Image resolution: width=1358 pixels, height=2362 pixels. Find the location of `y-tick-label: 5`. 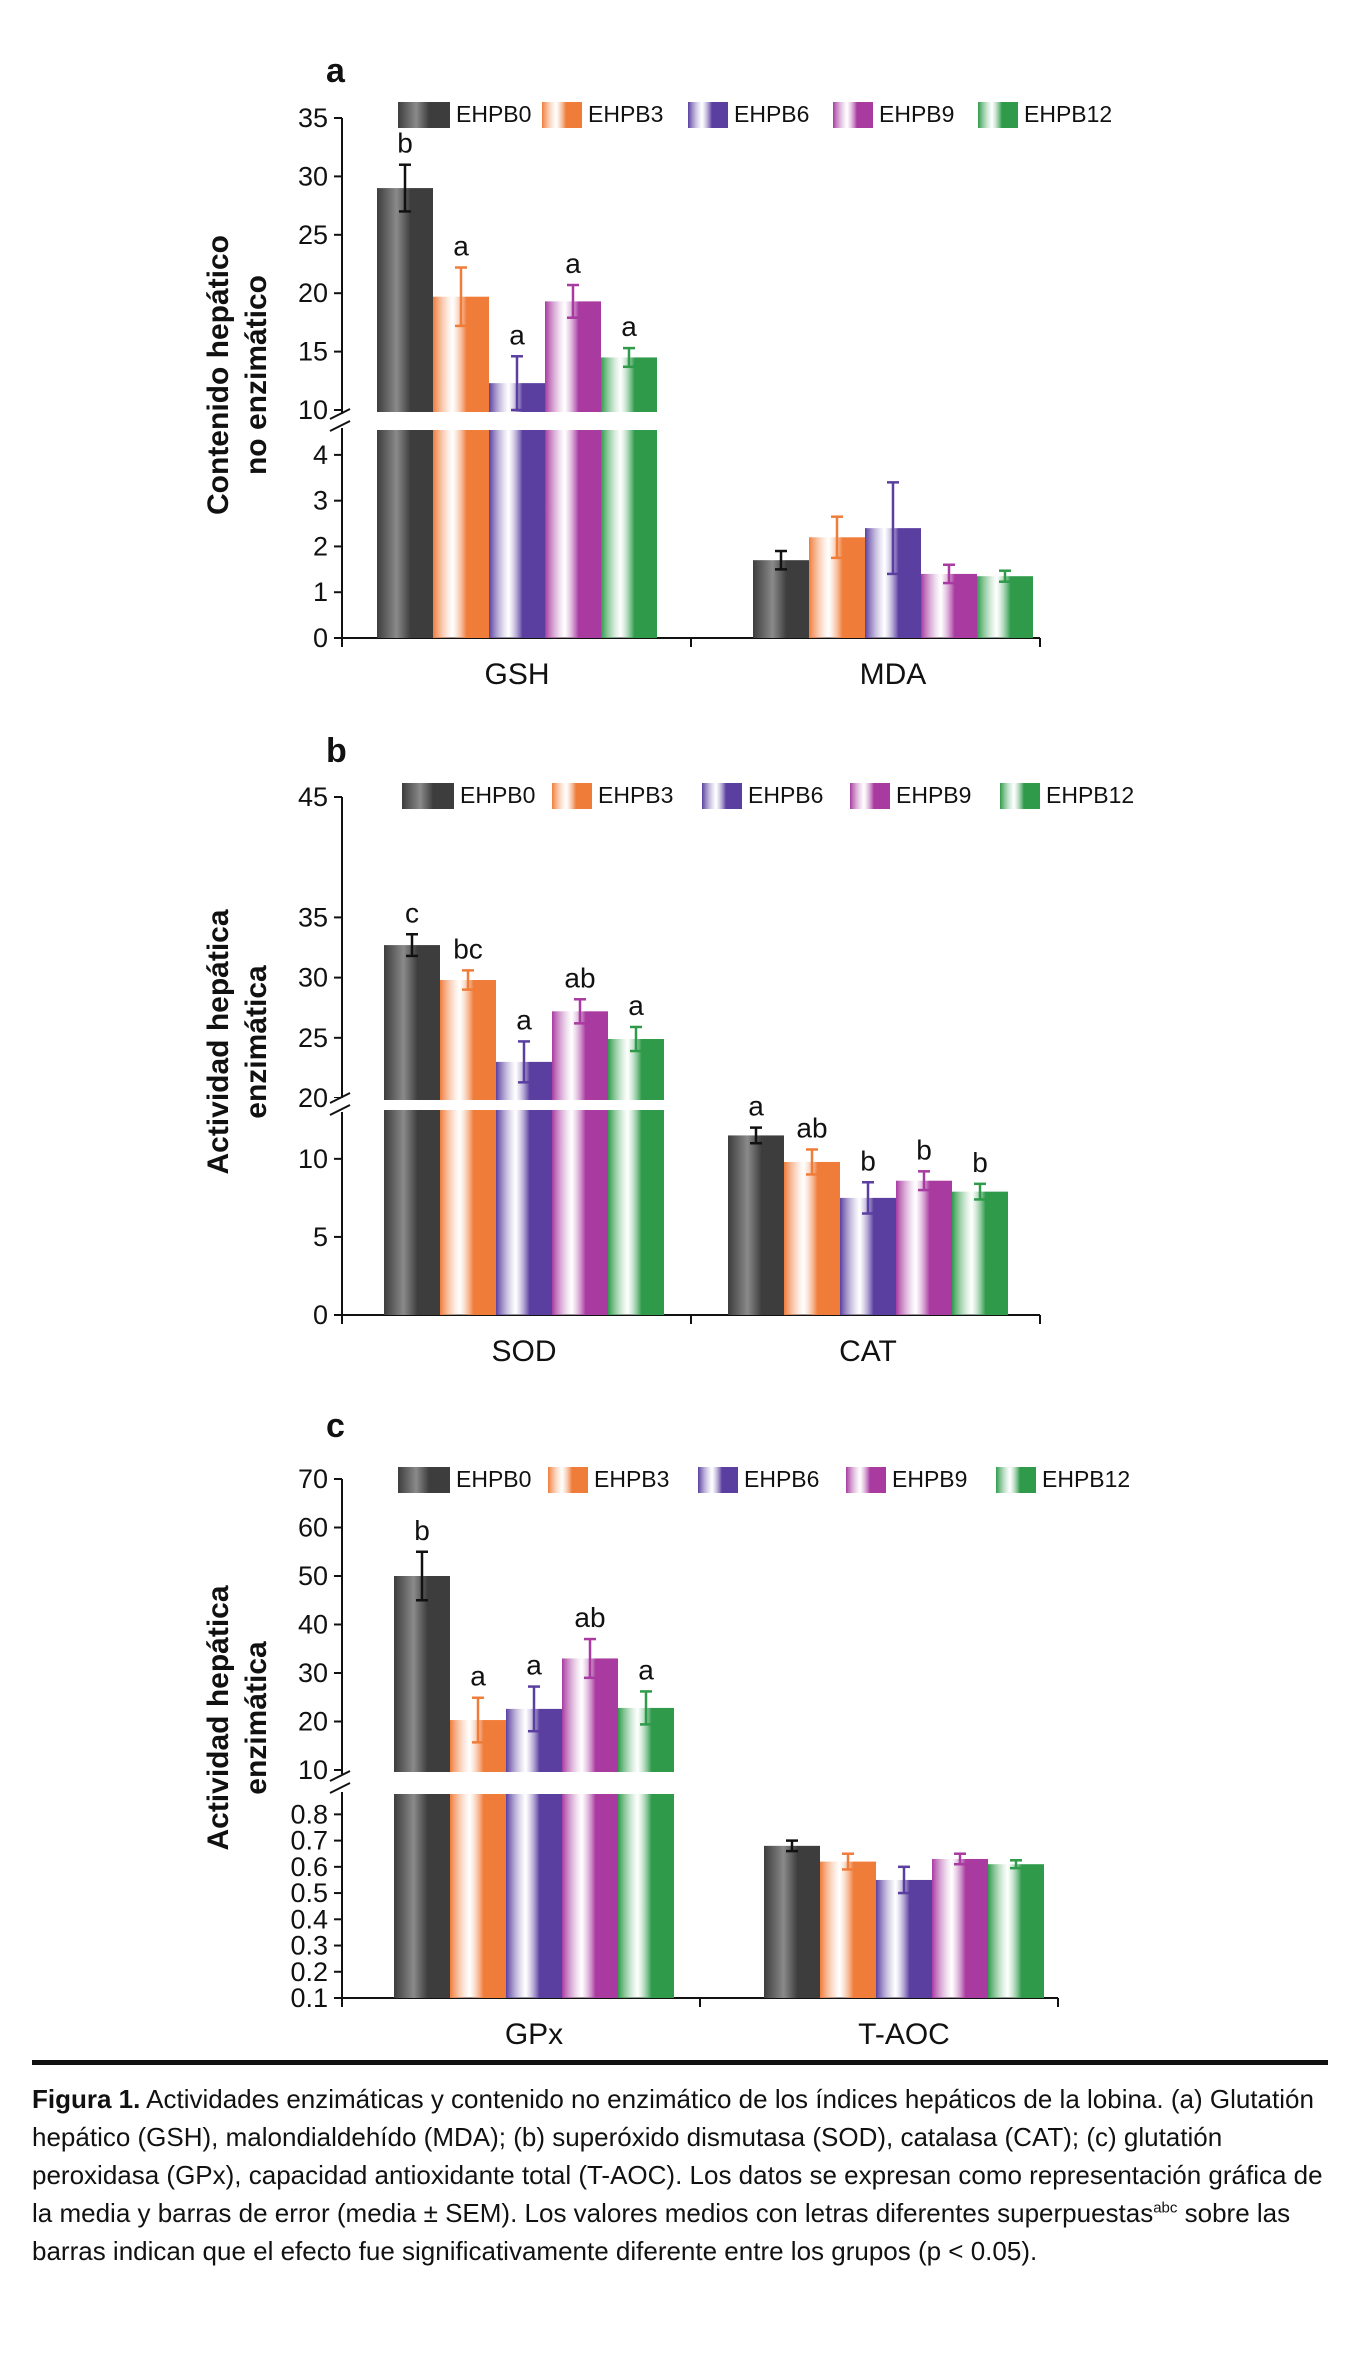

y-tick-label: 5 is located at coordinates (320, 1237).